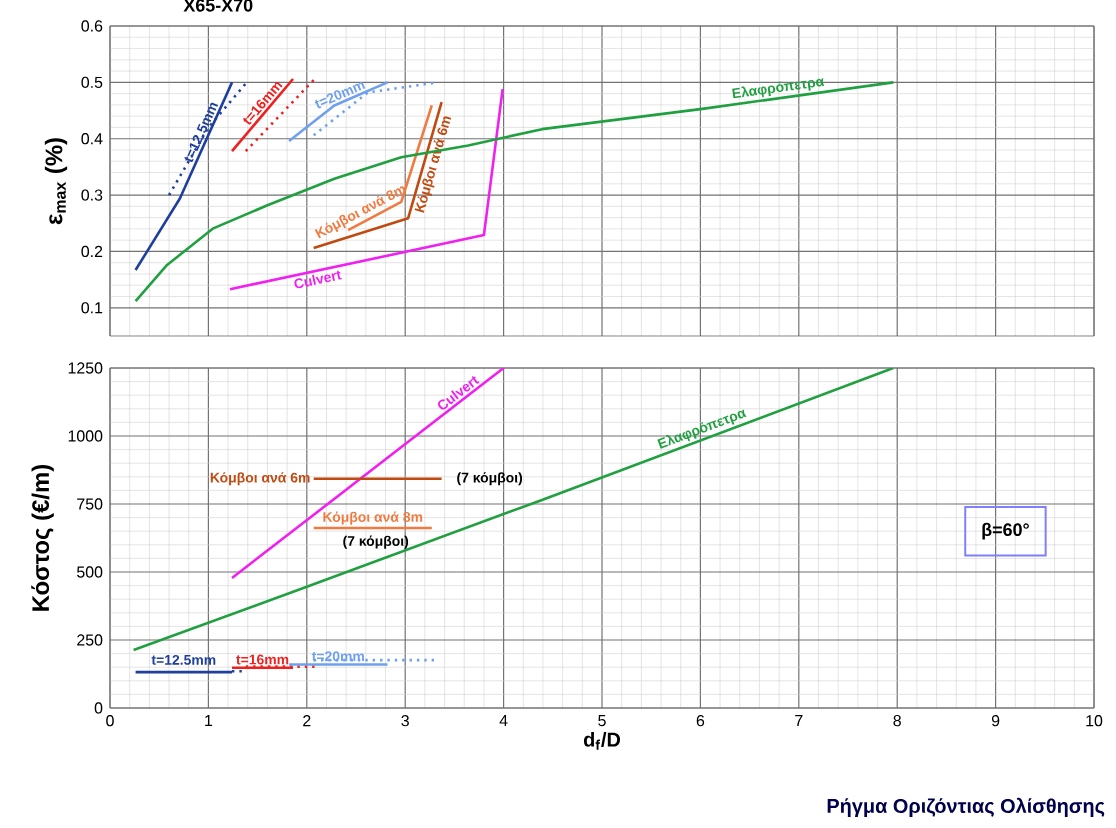 The image size is (1116, 828). What do you see at coordinates (42, 537) in the screenshot?
I see `y-axis-title: Κόστος (€/m)` at bounding box center [42, 537].